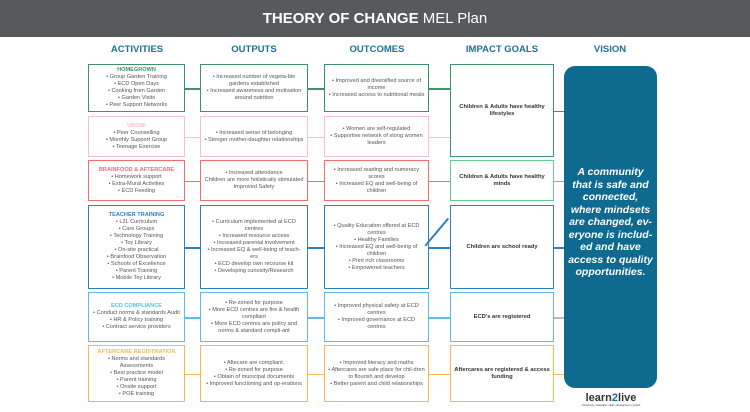 The image size is (750, 412). What do you see at coordinates (502, 180) in the screenshot?
I see `impact-goal-box: Children & Adults have healthy minds` at bounding box center [502, 180].